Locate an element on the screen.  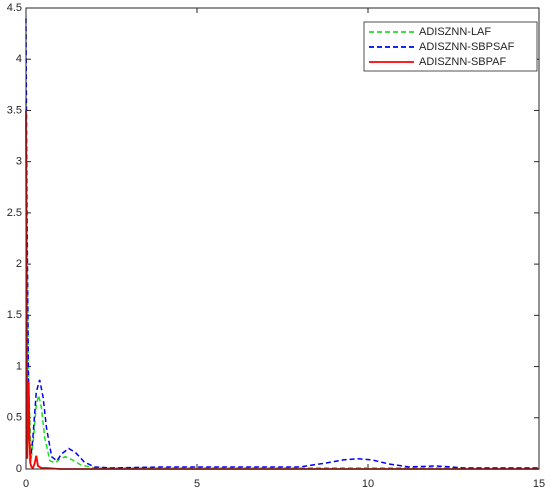
y-tick-label: 1 is located at coordinates (19, 366).